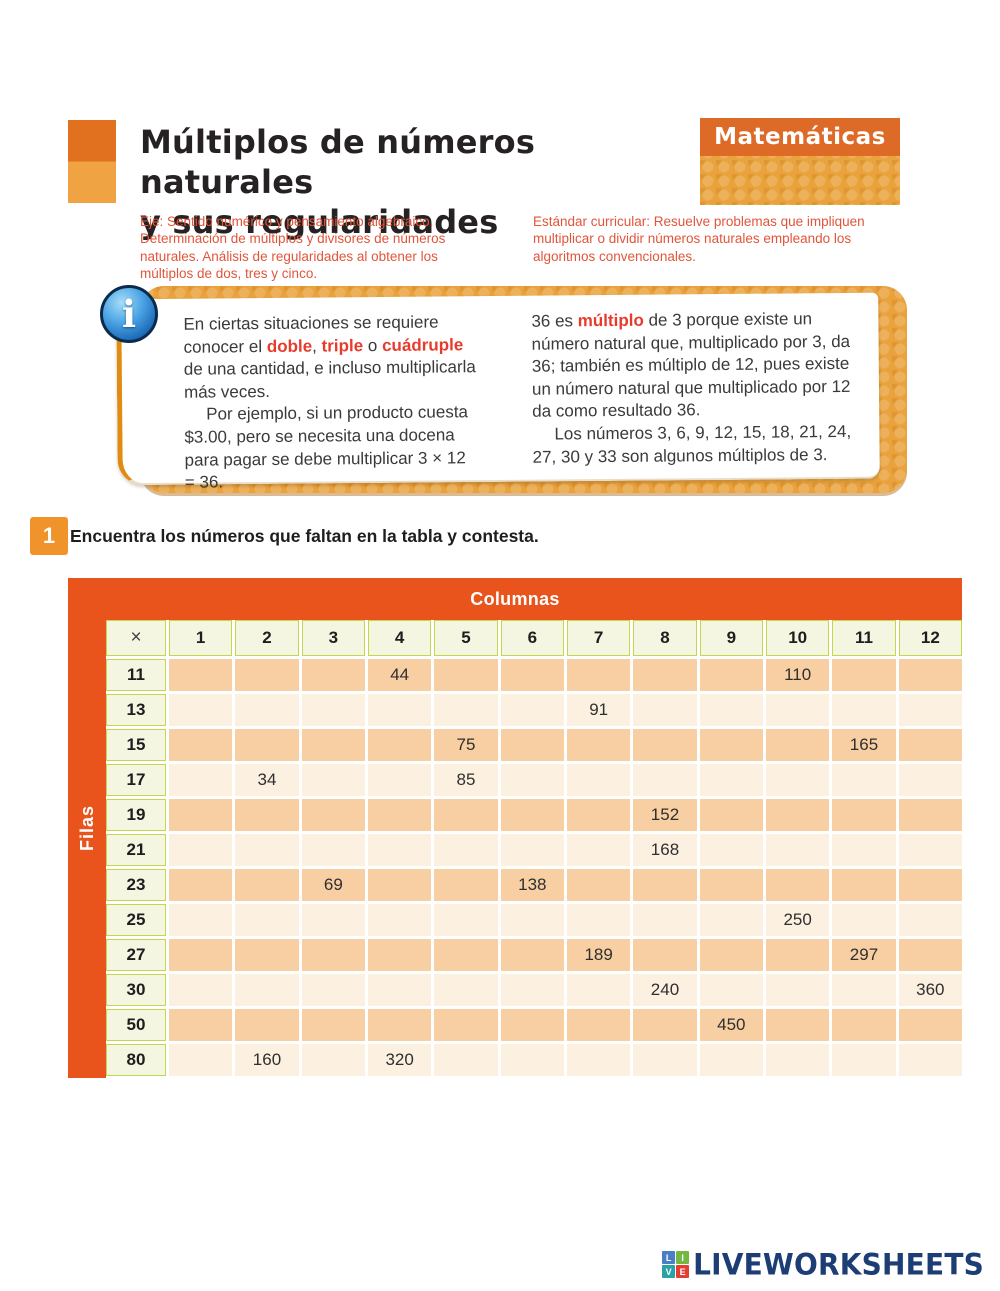 This screenshot has width=1000, height=1291. What do you see at coordinates (598, 675) in the screenshot?
I see `answer-cell-11x7` at bounding box center [598, 675].